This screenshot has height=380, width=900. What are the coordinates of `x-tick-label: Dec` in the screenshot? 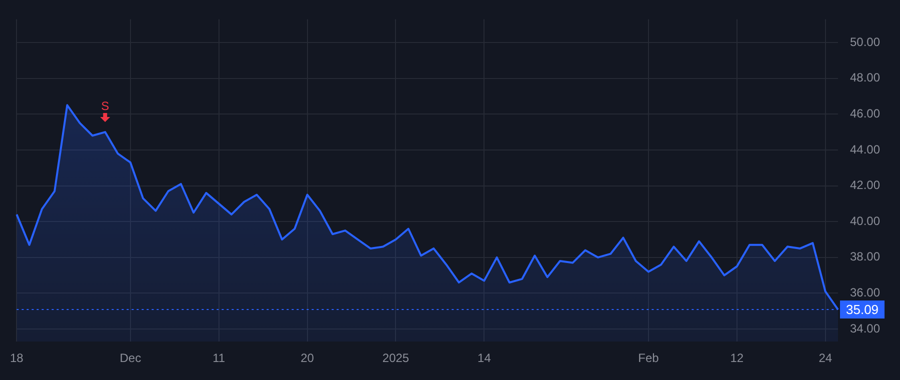 It's located at (131, 358).